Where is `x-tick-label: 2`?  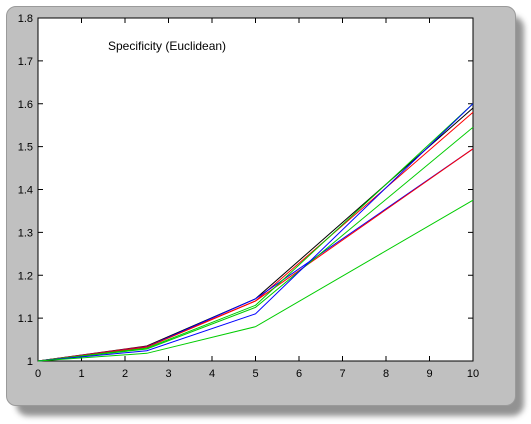
x-tick-label: 2 is located at coordinates (125, 374).